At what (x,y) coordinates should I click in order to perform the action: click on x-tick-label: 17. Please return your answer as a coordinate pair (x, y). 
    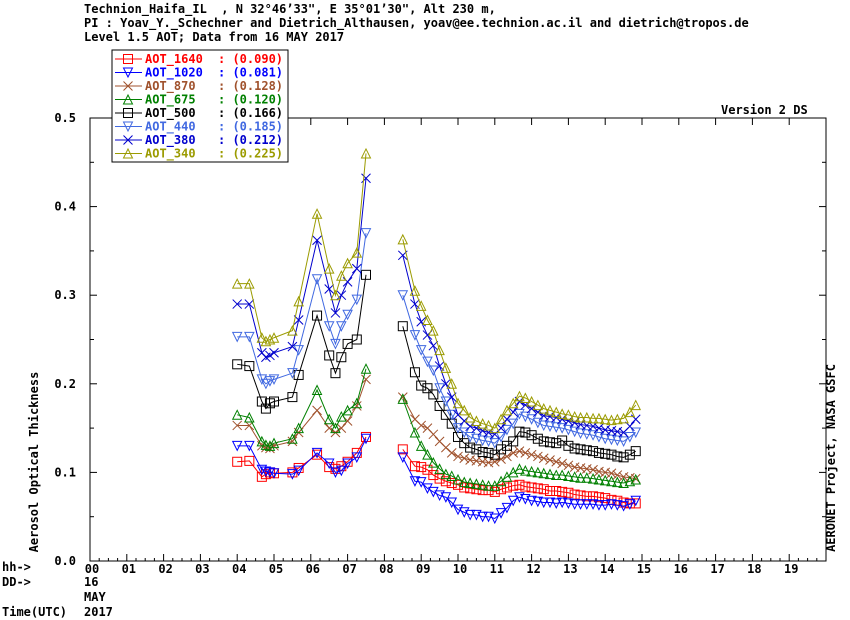
    Looking at the image, I should click on (717, 569).